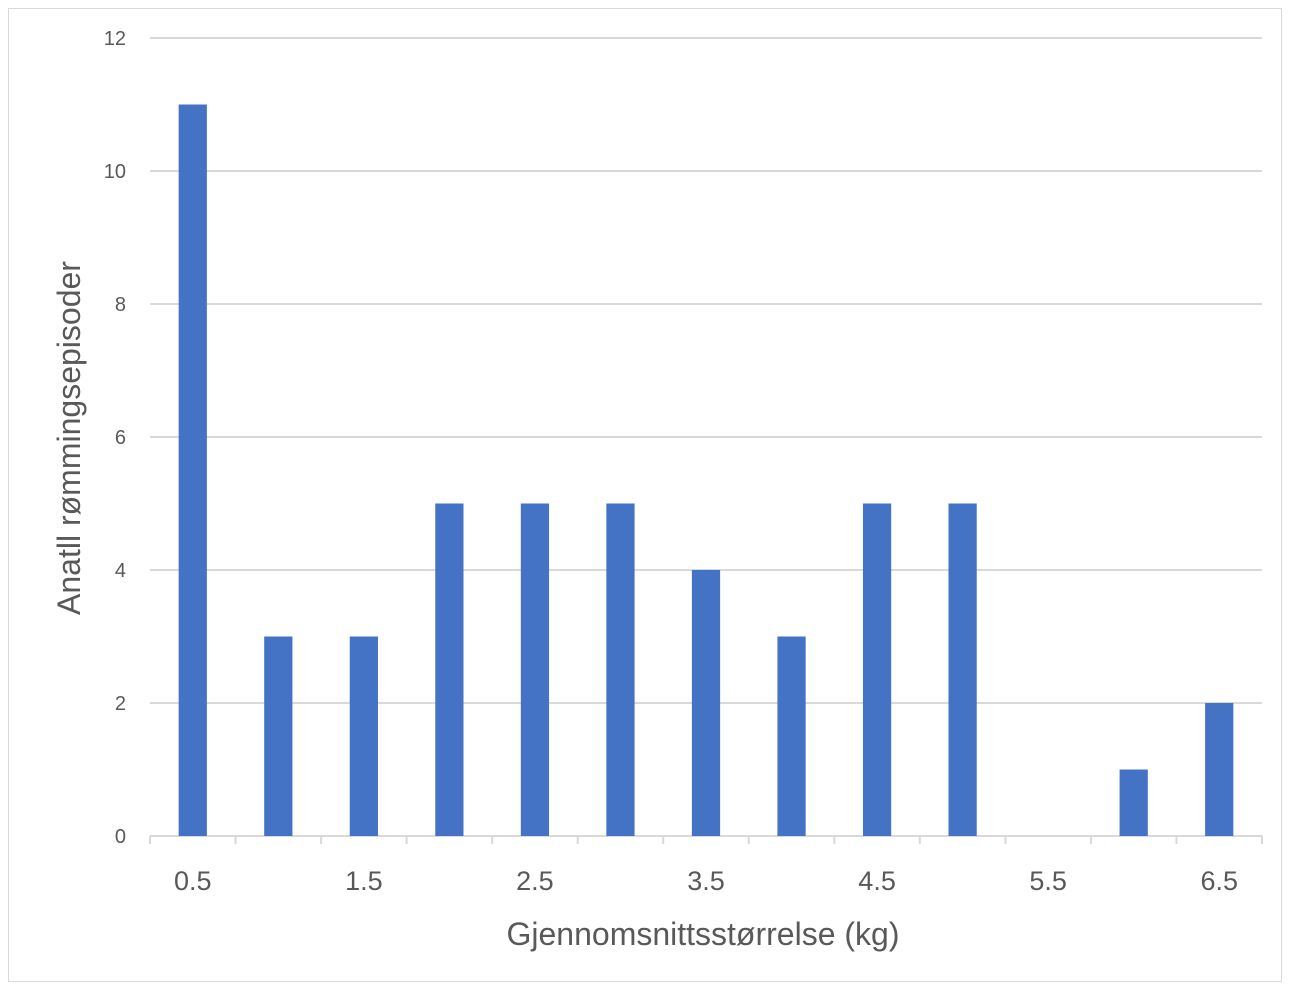  What do you see at coordinates (1048, 881) in the screenshot?
I see `x-tick-label-5.5: 5.5` at bounding box center [1048, 881].